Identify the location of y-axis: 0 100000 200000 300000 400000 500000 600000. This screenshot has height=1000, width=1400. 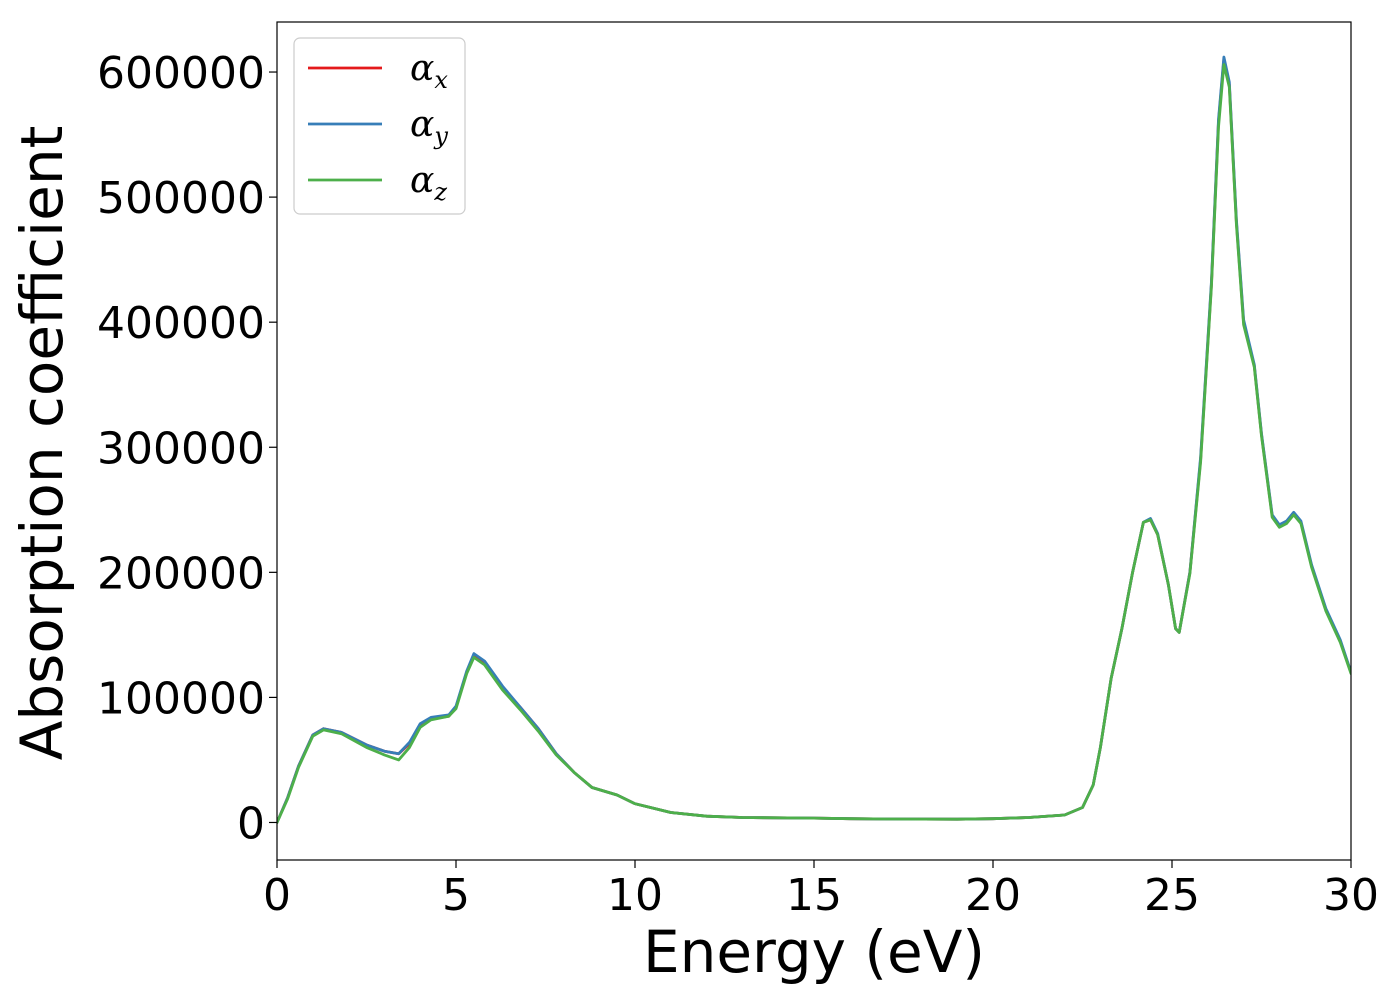
(187, 448).